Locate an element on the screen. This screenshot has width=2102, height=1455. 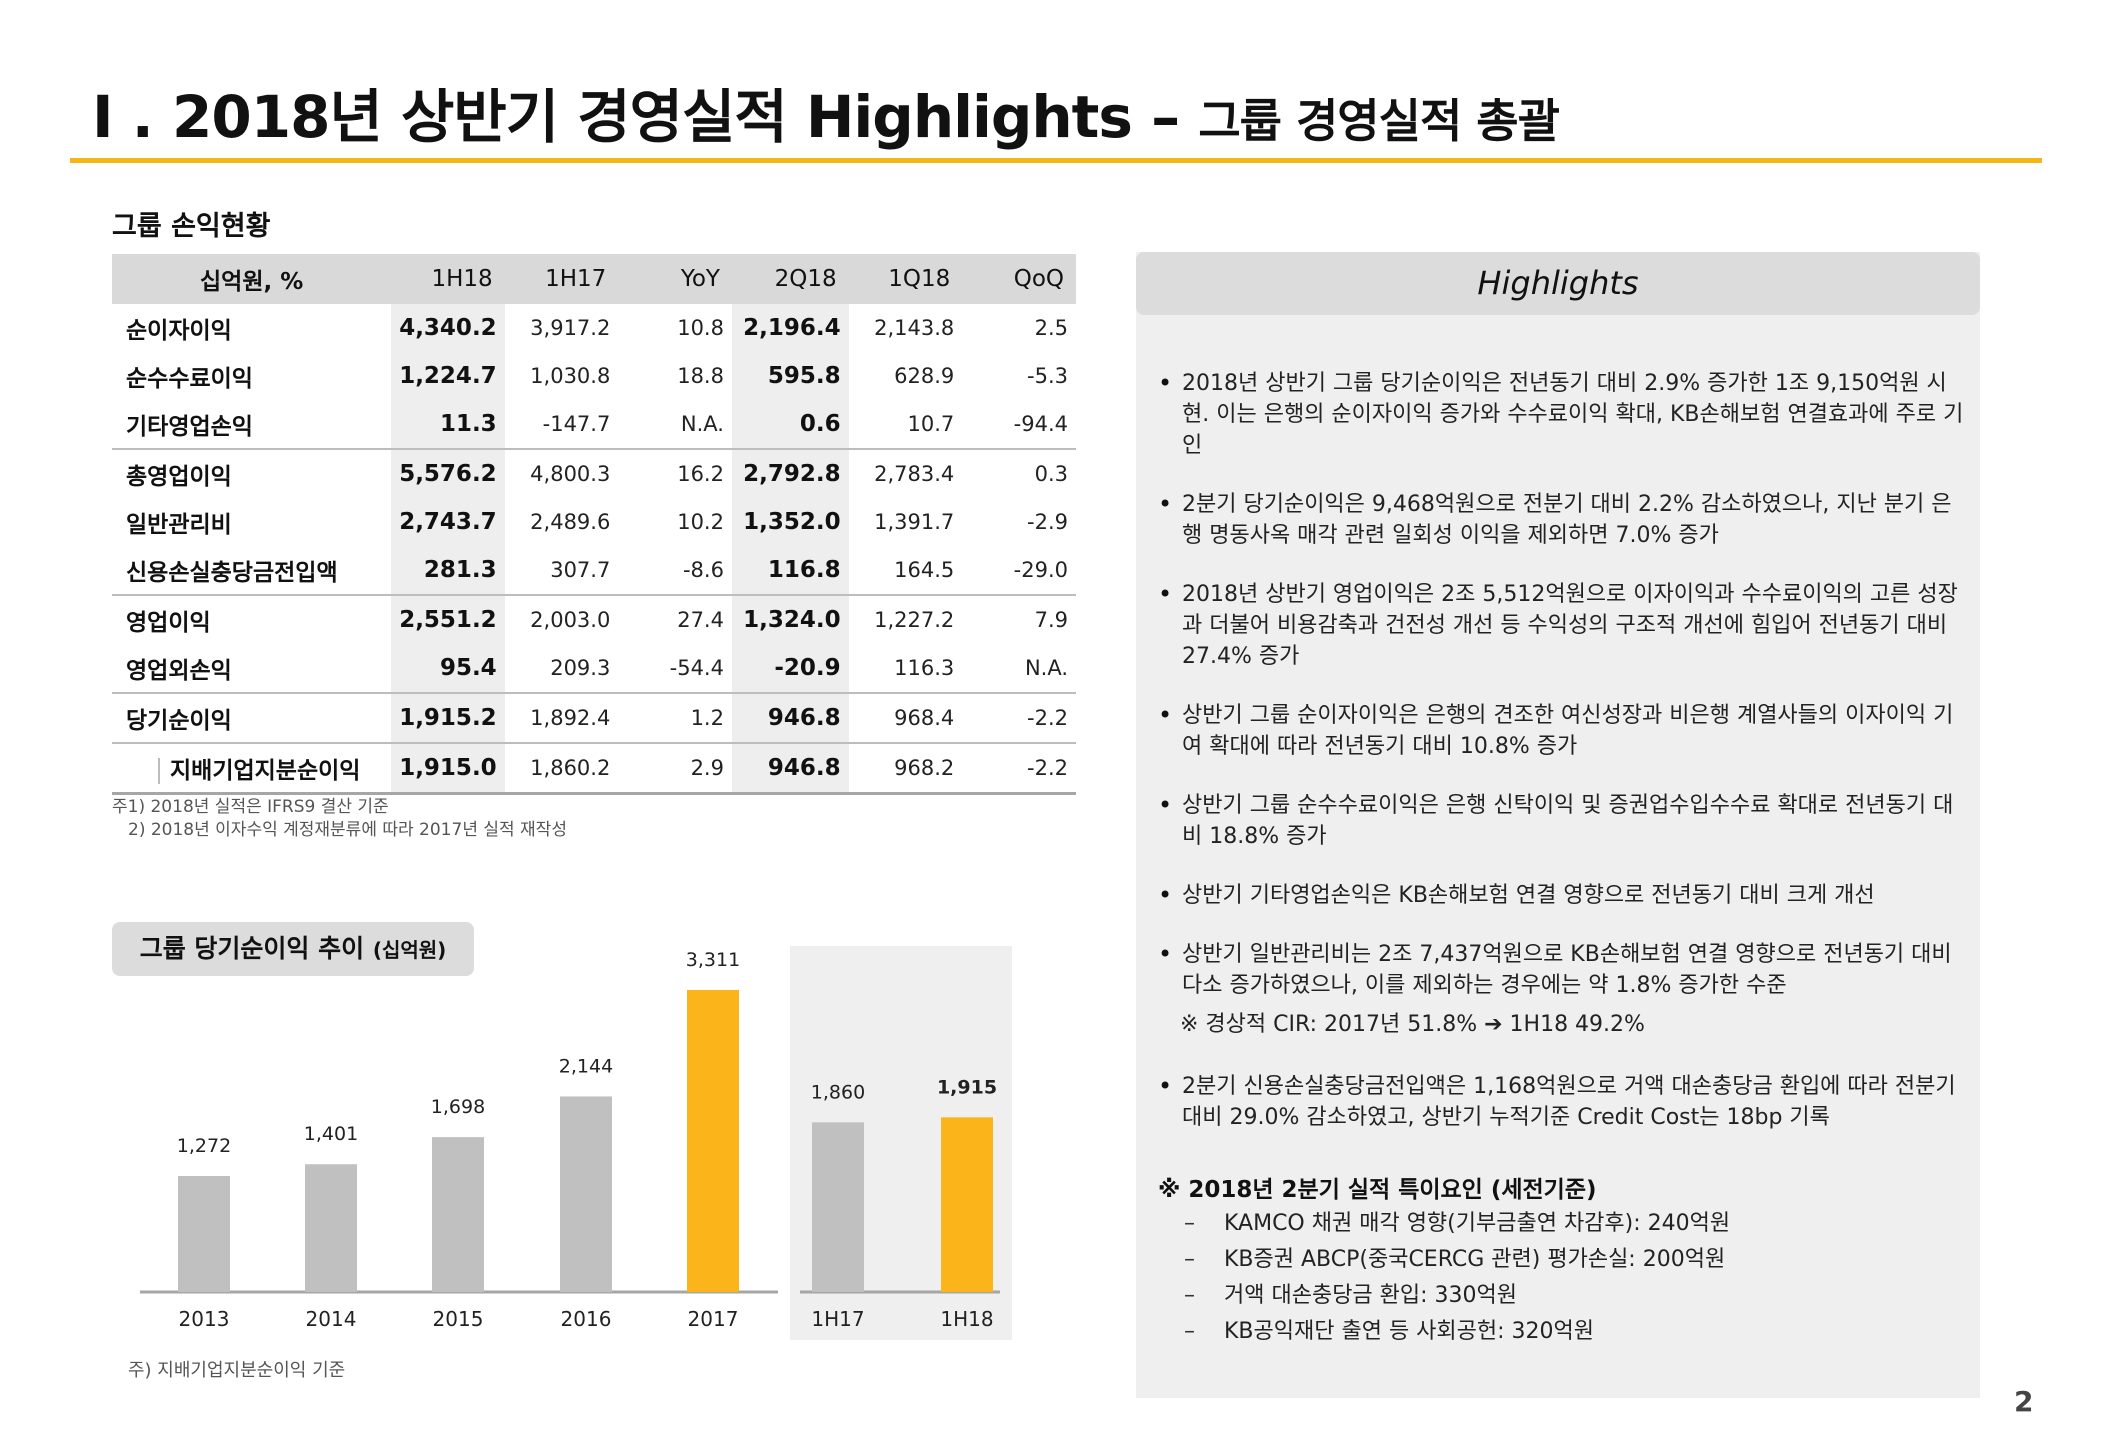
table-cell: 2,551.2 is located at coordinates (448, 619).